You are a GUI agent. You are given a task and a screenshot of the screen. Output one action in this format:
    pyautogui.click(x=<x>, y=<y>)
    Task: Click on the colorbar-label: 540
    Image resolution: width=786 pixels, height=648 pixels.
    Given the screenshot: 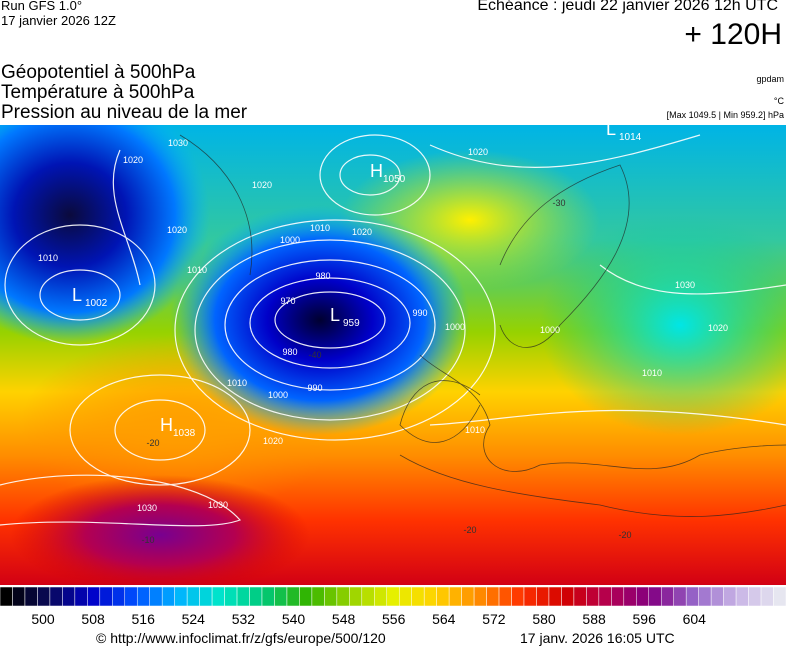 What is the action you would take?
    pyautogui.click(x=294, y=619)
    